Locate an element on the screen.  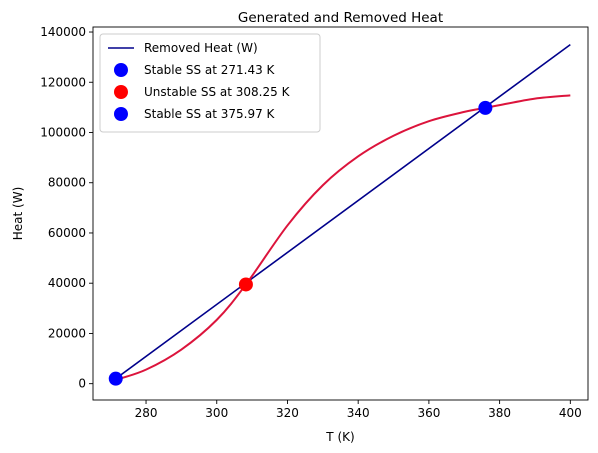
legend-entry-label: Stable SS at 271.43 K is located at coordinates (210, 70).